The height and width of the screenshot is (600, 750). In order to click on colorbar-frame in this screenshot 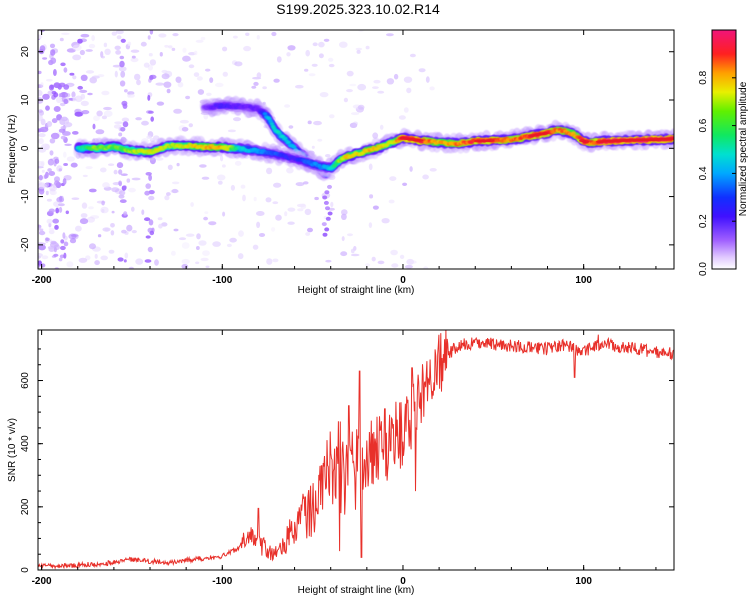, I will do `click(724, 149)`.